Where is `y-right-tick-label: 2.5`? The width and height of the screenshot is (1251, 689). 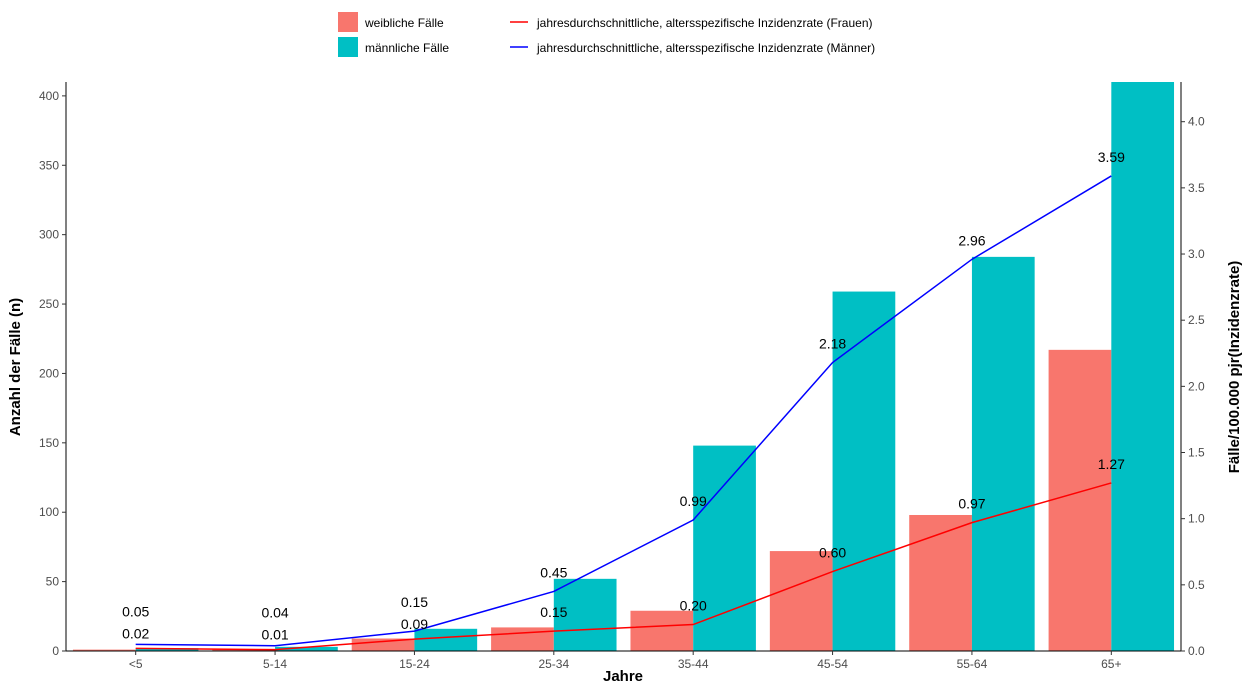
y-right-tick-label: 2.5 is located at coordinates (1196, 320).